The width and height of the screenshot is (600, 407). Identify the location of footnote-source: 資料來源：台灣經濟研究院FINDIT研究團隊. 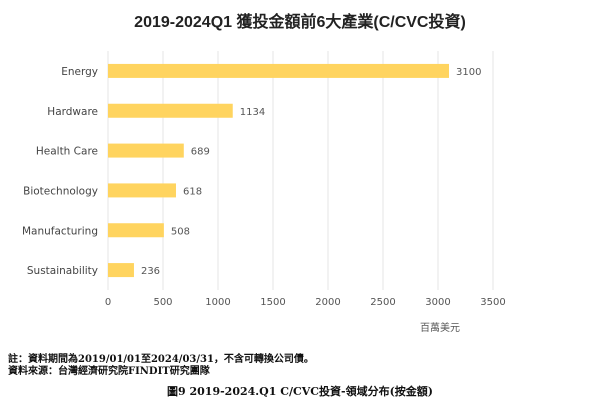
(109, 371).